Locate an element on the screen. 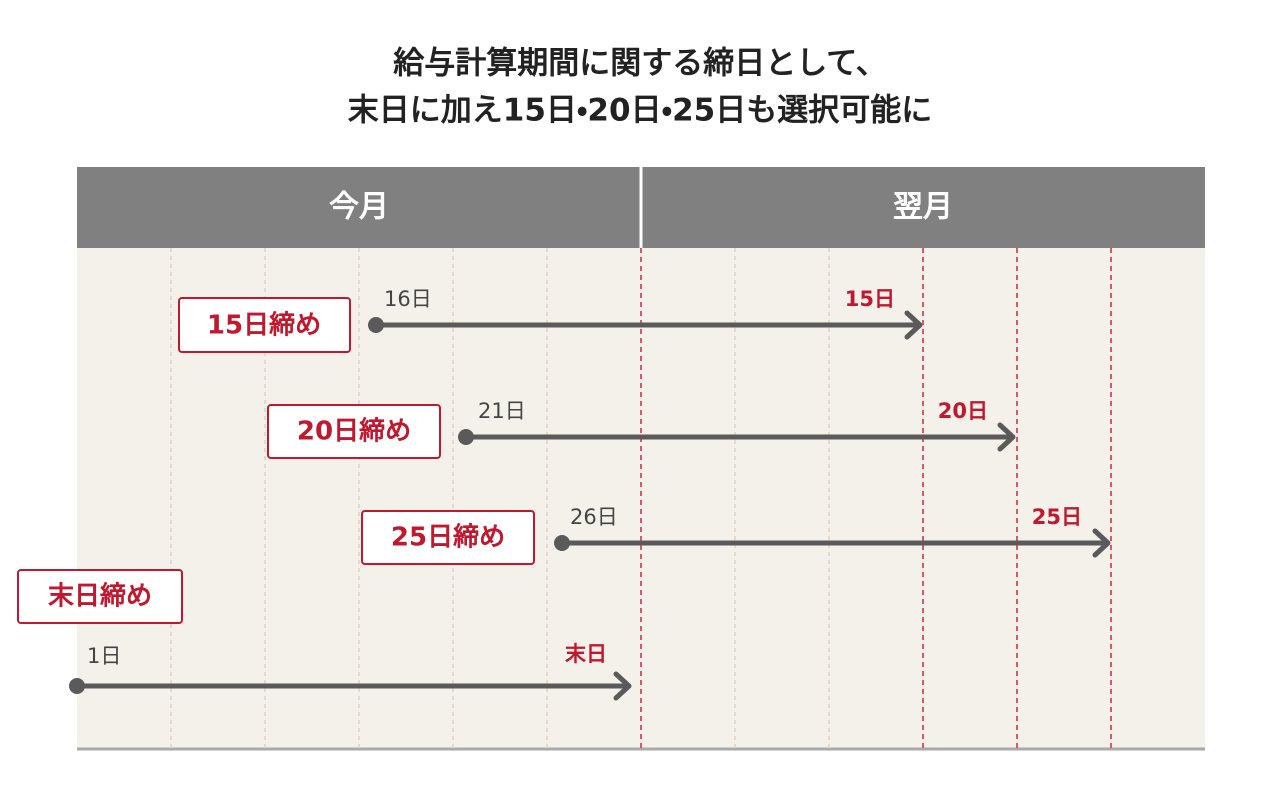 This screenshot has width=1279, height=788. row-label: 15日締め is located at coordinates (264, 325).